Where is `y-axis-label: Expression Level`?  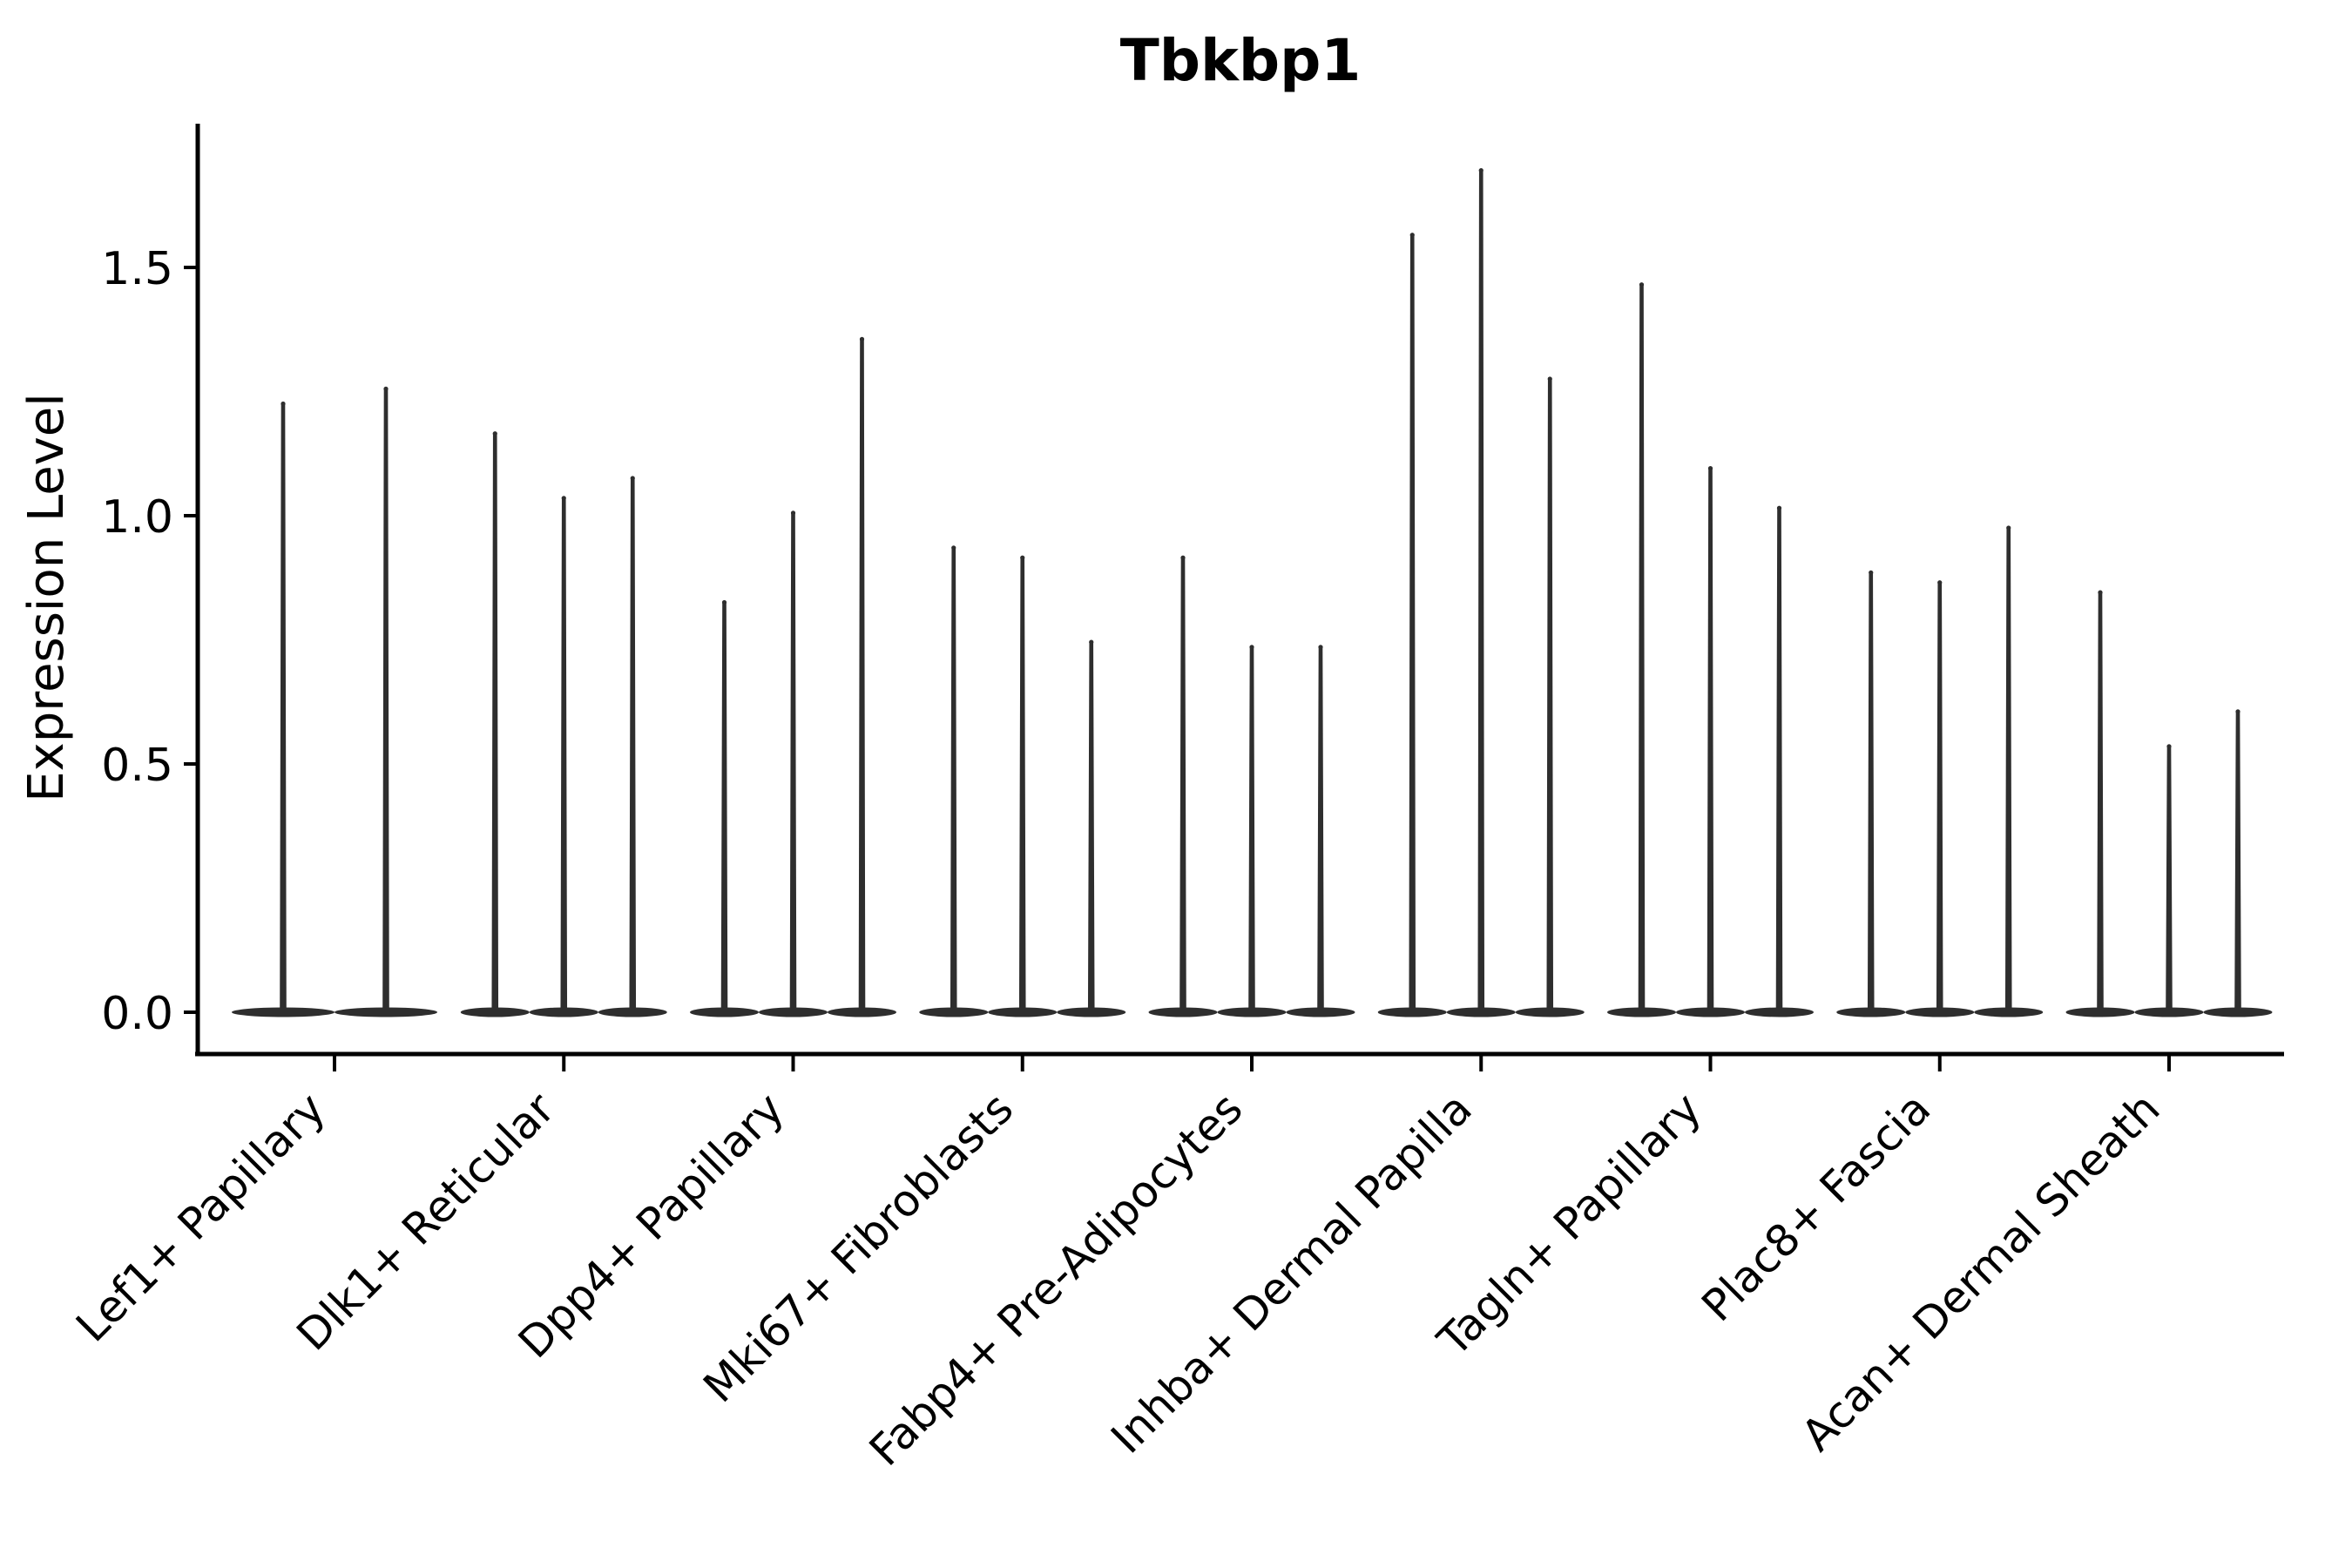
y-axis-label: Expression Level is located at coordinates (46, 597).